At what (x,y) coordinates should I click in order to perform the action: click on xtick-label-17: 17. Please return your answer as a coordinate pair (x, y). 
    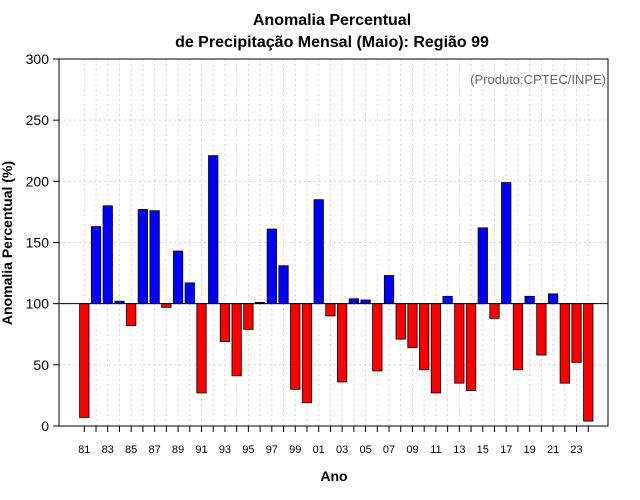
    Looking at the image, I should click on (506, 450).